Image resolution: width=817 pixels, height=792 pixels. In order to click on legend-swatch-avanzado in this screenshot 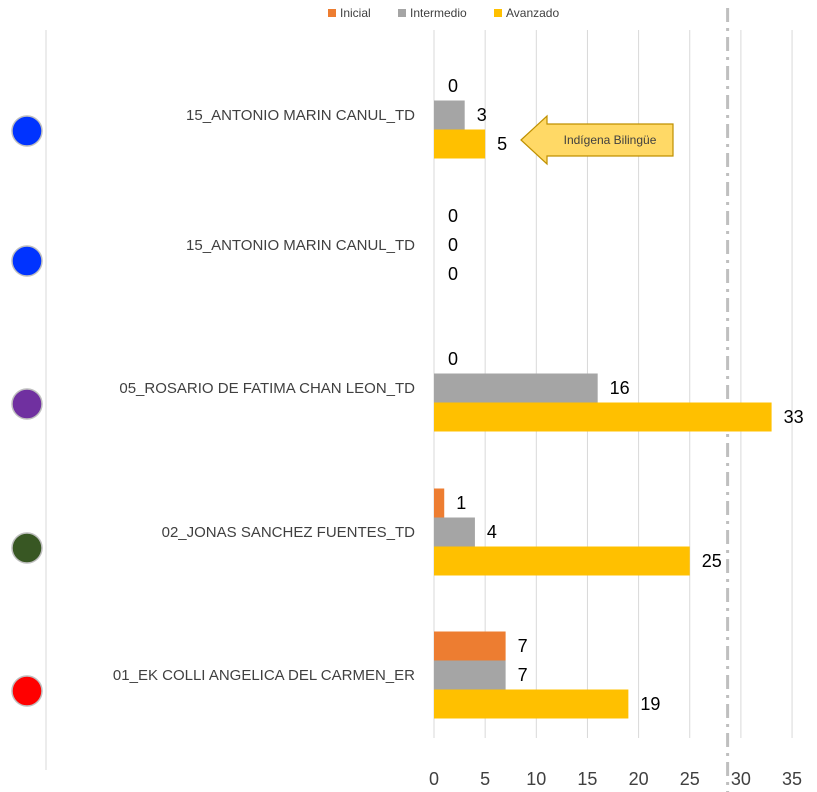, I will do `click(498, 13)`.